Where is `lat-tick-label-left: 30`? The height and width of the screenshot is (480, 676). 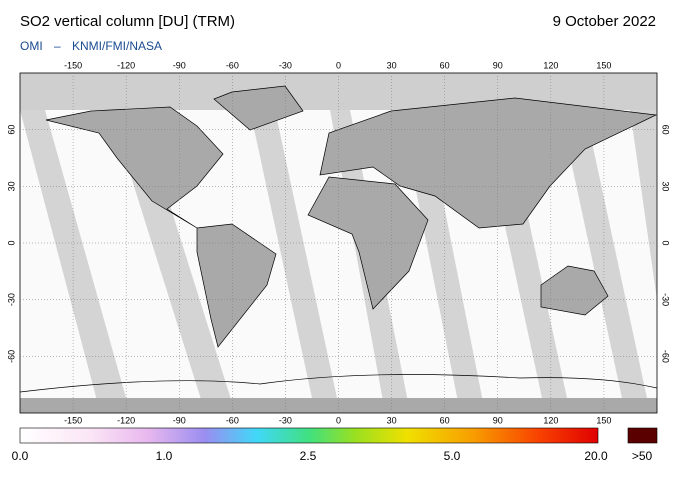
lat-tick-label-left: 30 is located at coordinates (11, 186).